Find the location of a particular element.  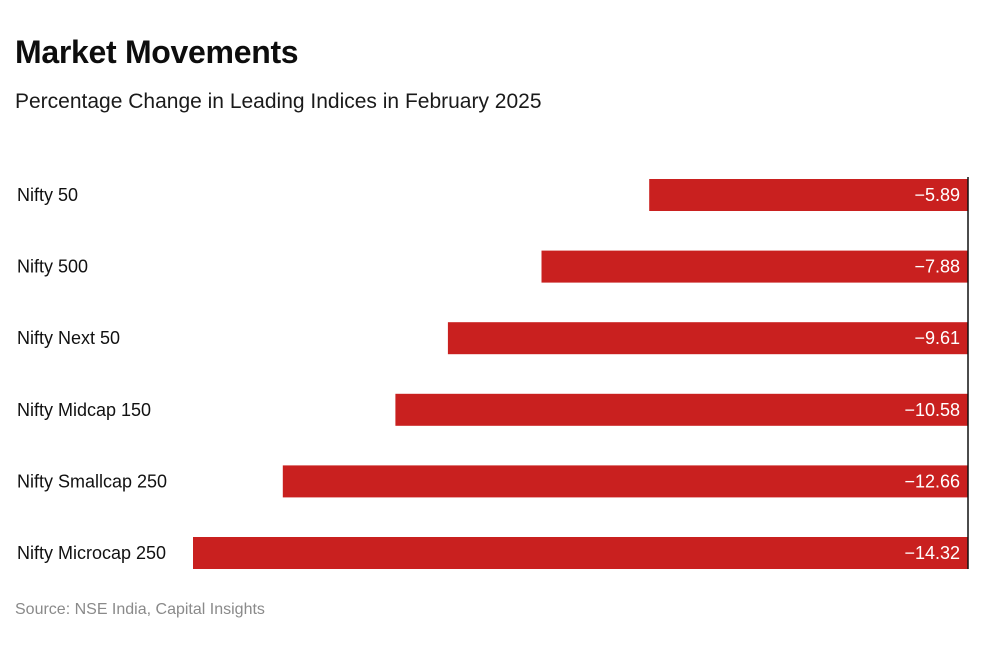

value-label: −12.66 is located at coordinates (932, 481).